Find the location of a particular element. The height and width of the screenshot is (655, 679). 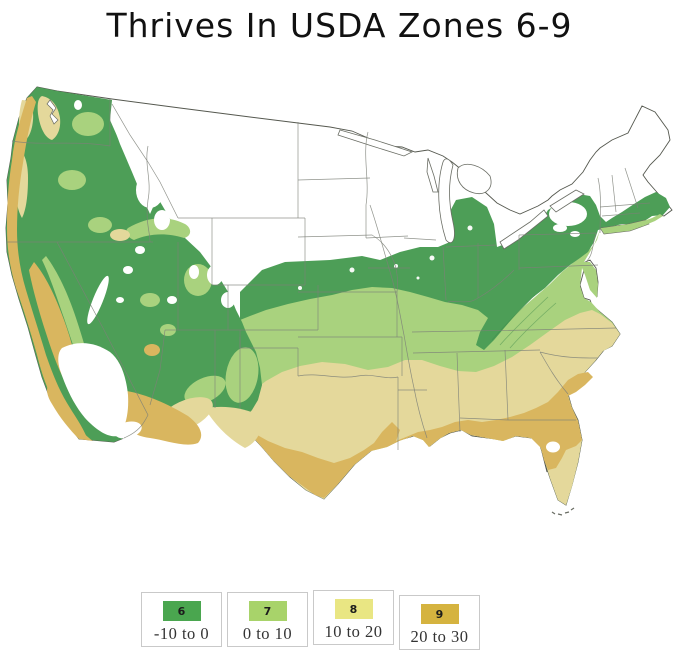

zone-9-number: 9 is located at coordinates (439, 614).